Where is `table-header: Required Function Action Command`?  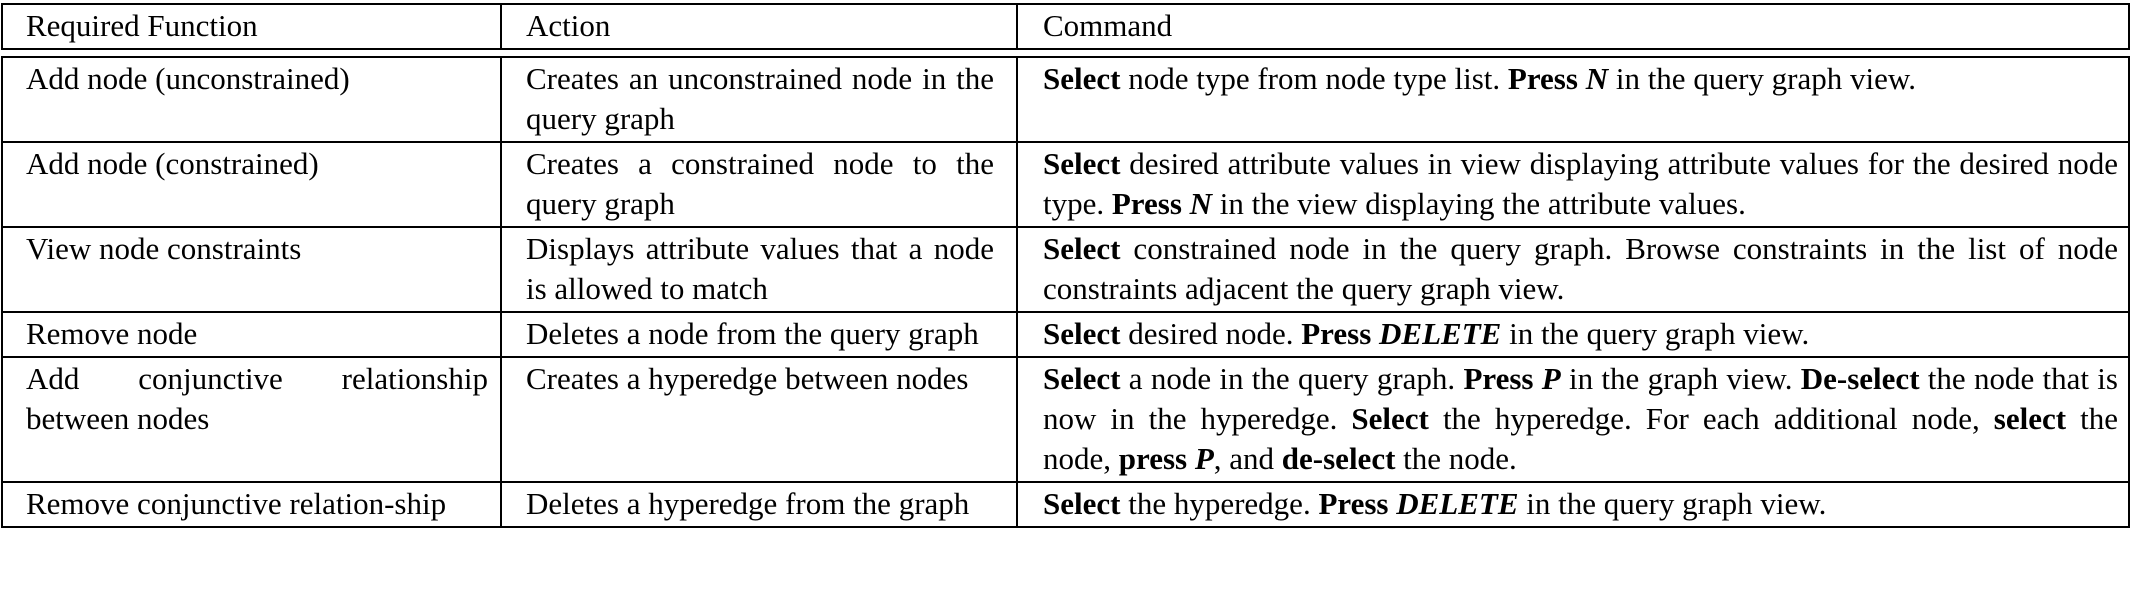
table-header: Required Function Action Command is located at coordinates (1065, 30).